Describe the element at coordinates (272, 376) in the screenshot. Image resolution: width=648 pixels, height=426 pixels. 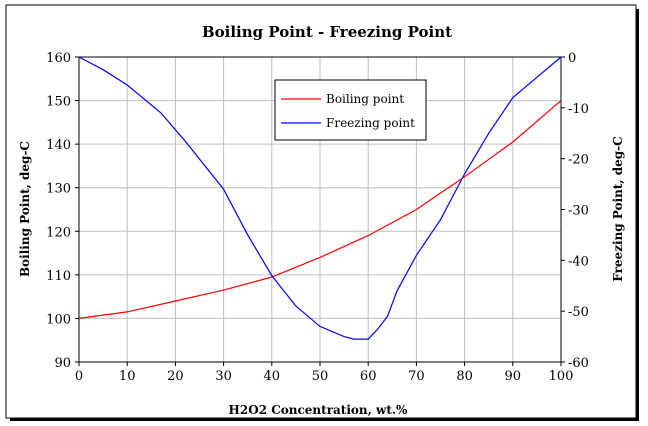
I see `x-tick-label: 40` at that location.